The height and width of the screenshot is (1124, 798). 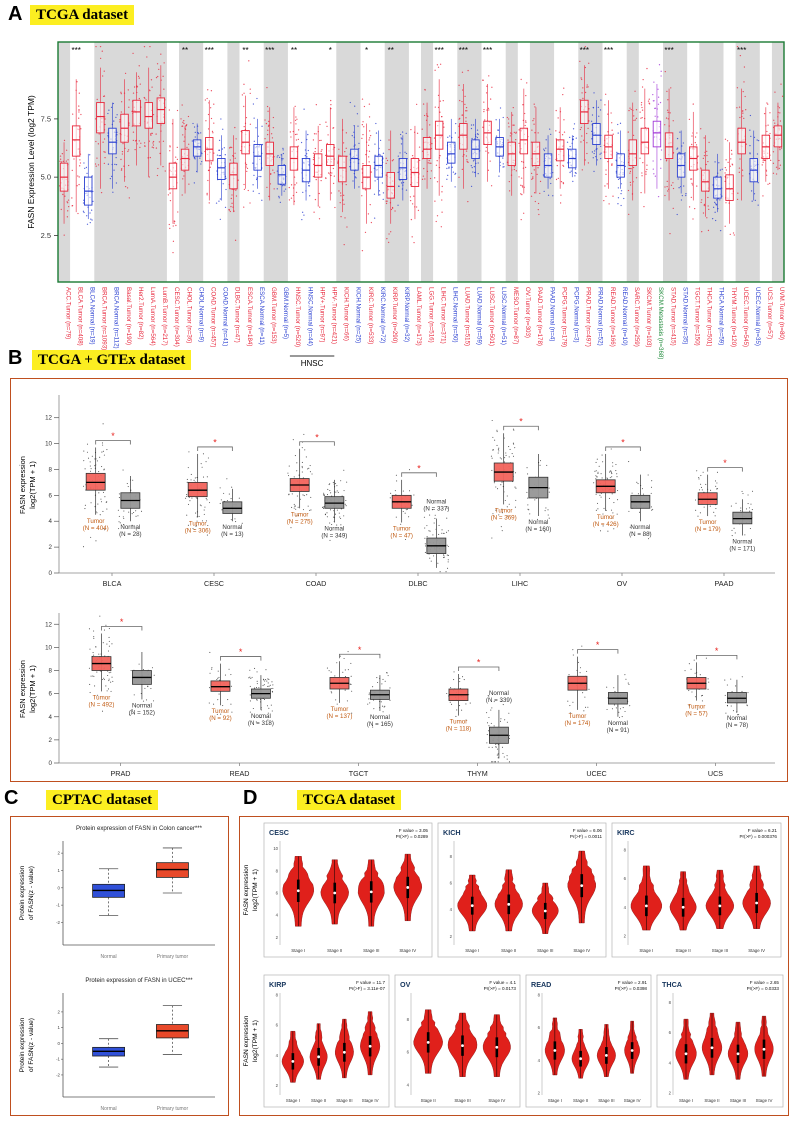 I want to click on svg-text: Pr(>F) = 0.0333, so click(x=763, y=988).